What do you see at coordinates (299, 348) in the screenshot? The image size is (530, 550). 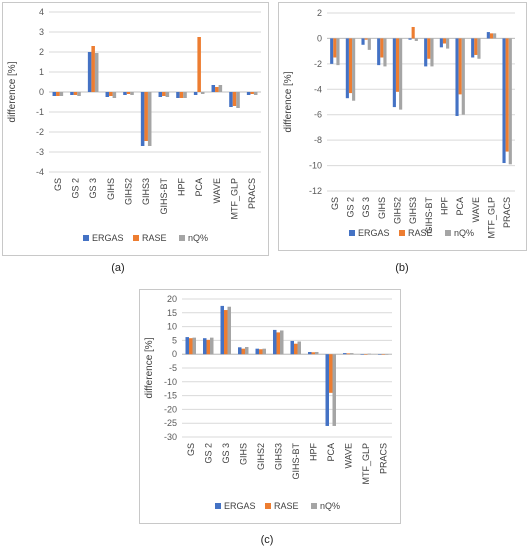 I see `bar-nQ-GIHS-BT` at bounding box center [299, 348].